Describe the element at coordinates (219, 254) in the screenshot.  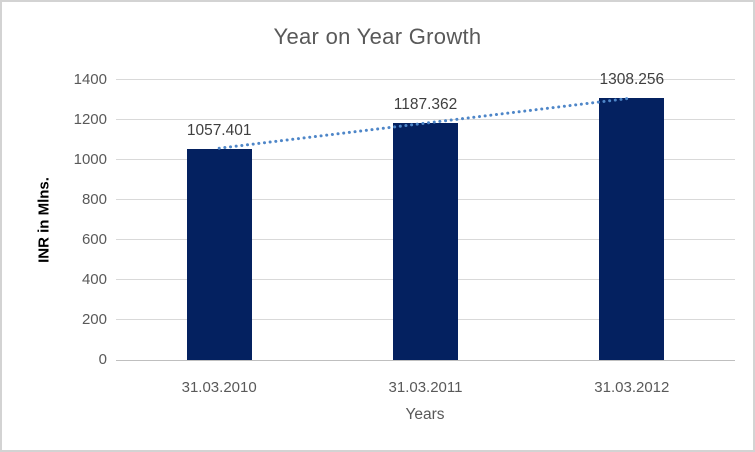
I see `bar-31.03.2010` at that location.